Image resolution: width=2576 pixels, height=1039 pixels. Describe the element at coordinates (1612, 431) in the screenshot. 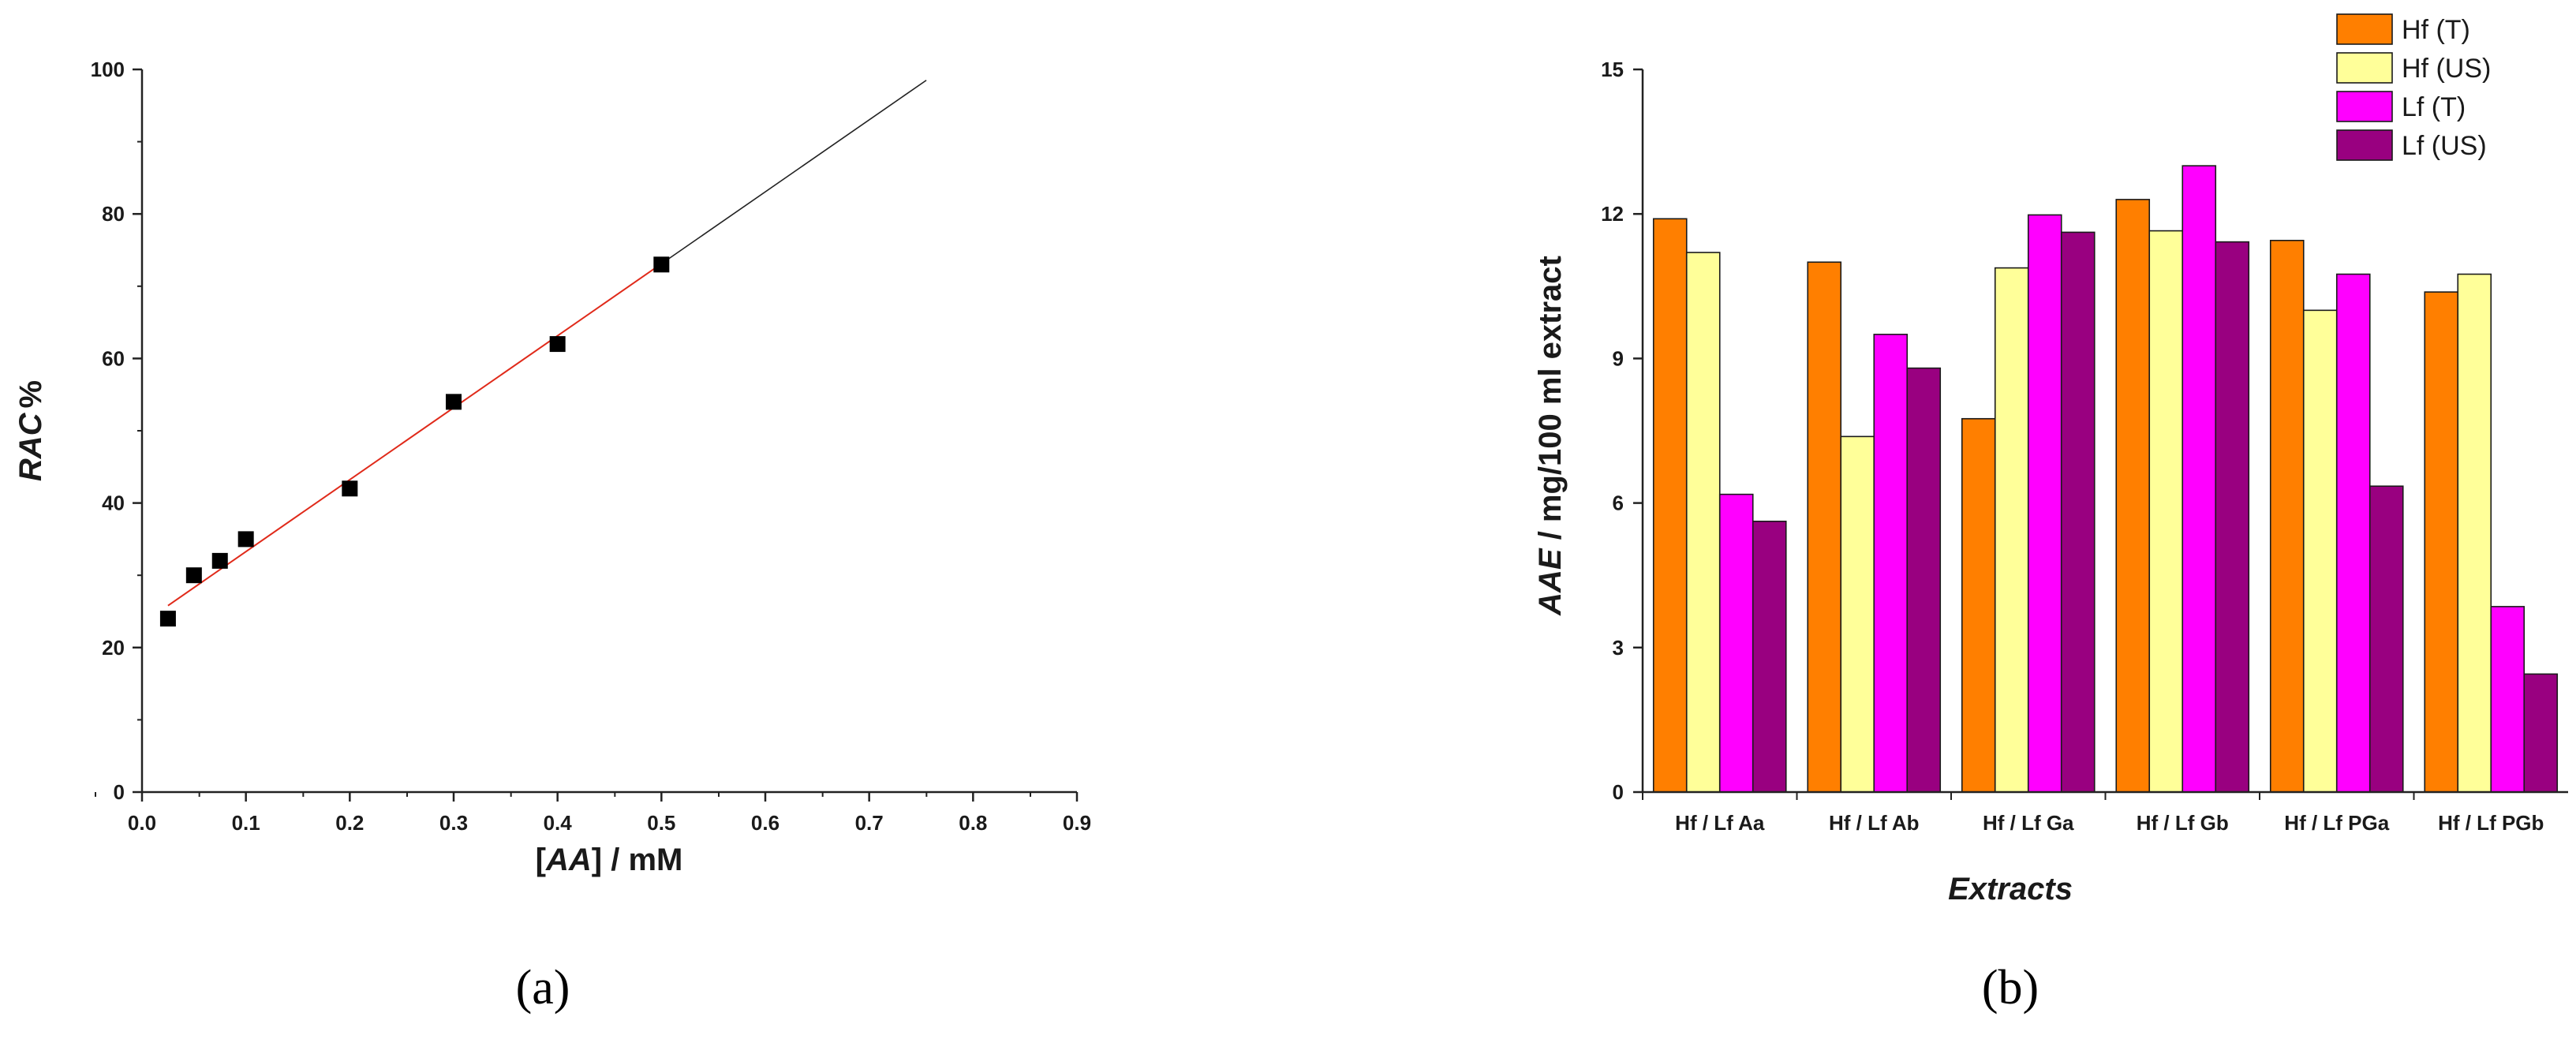

I see `y-tick-labels-b: 0 3 6 9 12 15` at that location.